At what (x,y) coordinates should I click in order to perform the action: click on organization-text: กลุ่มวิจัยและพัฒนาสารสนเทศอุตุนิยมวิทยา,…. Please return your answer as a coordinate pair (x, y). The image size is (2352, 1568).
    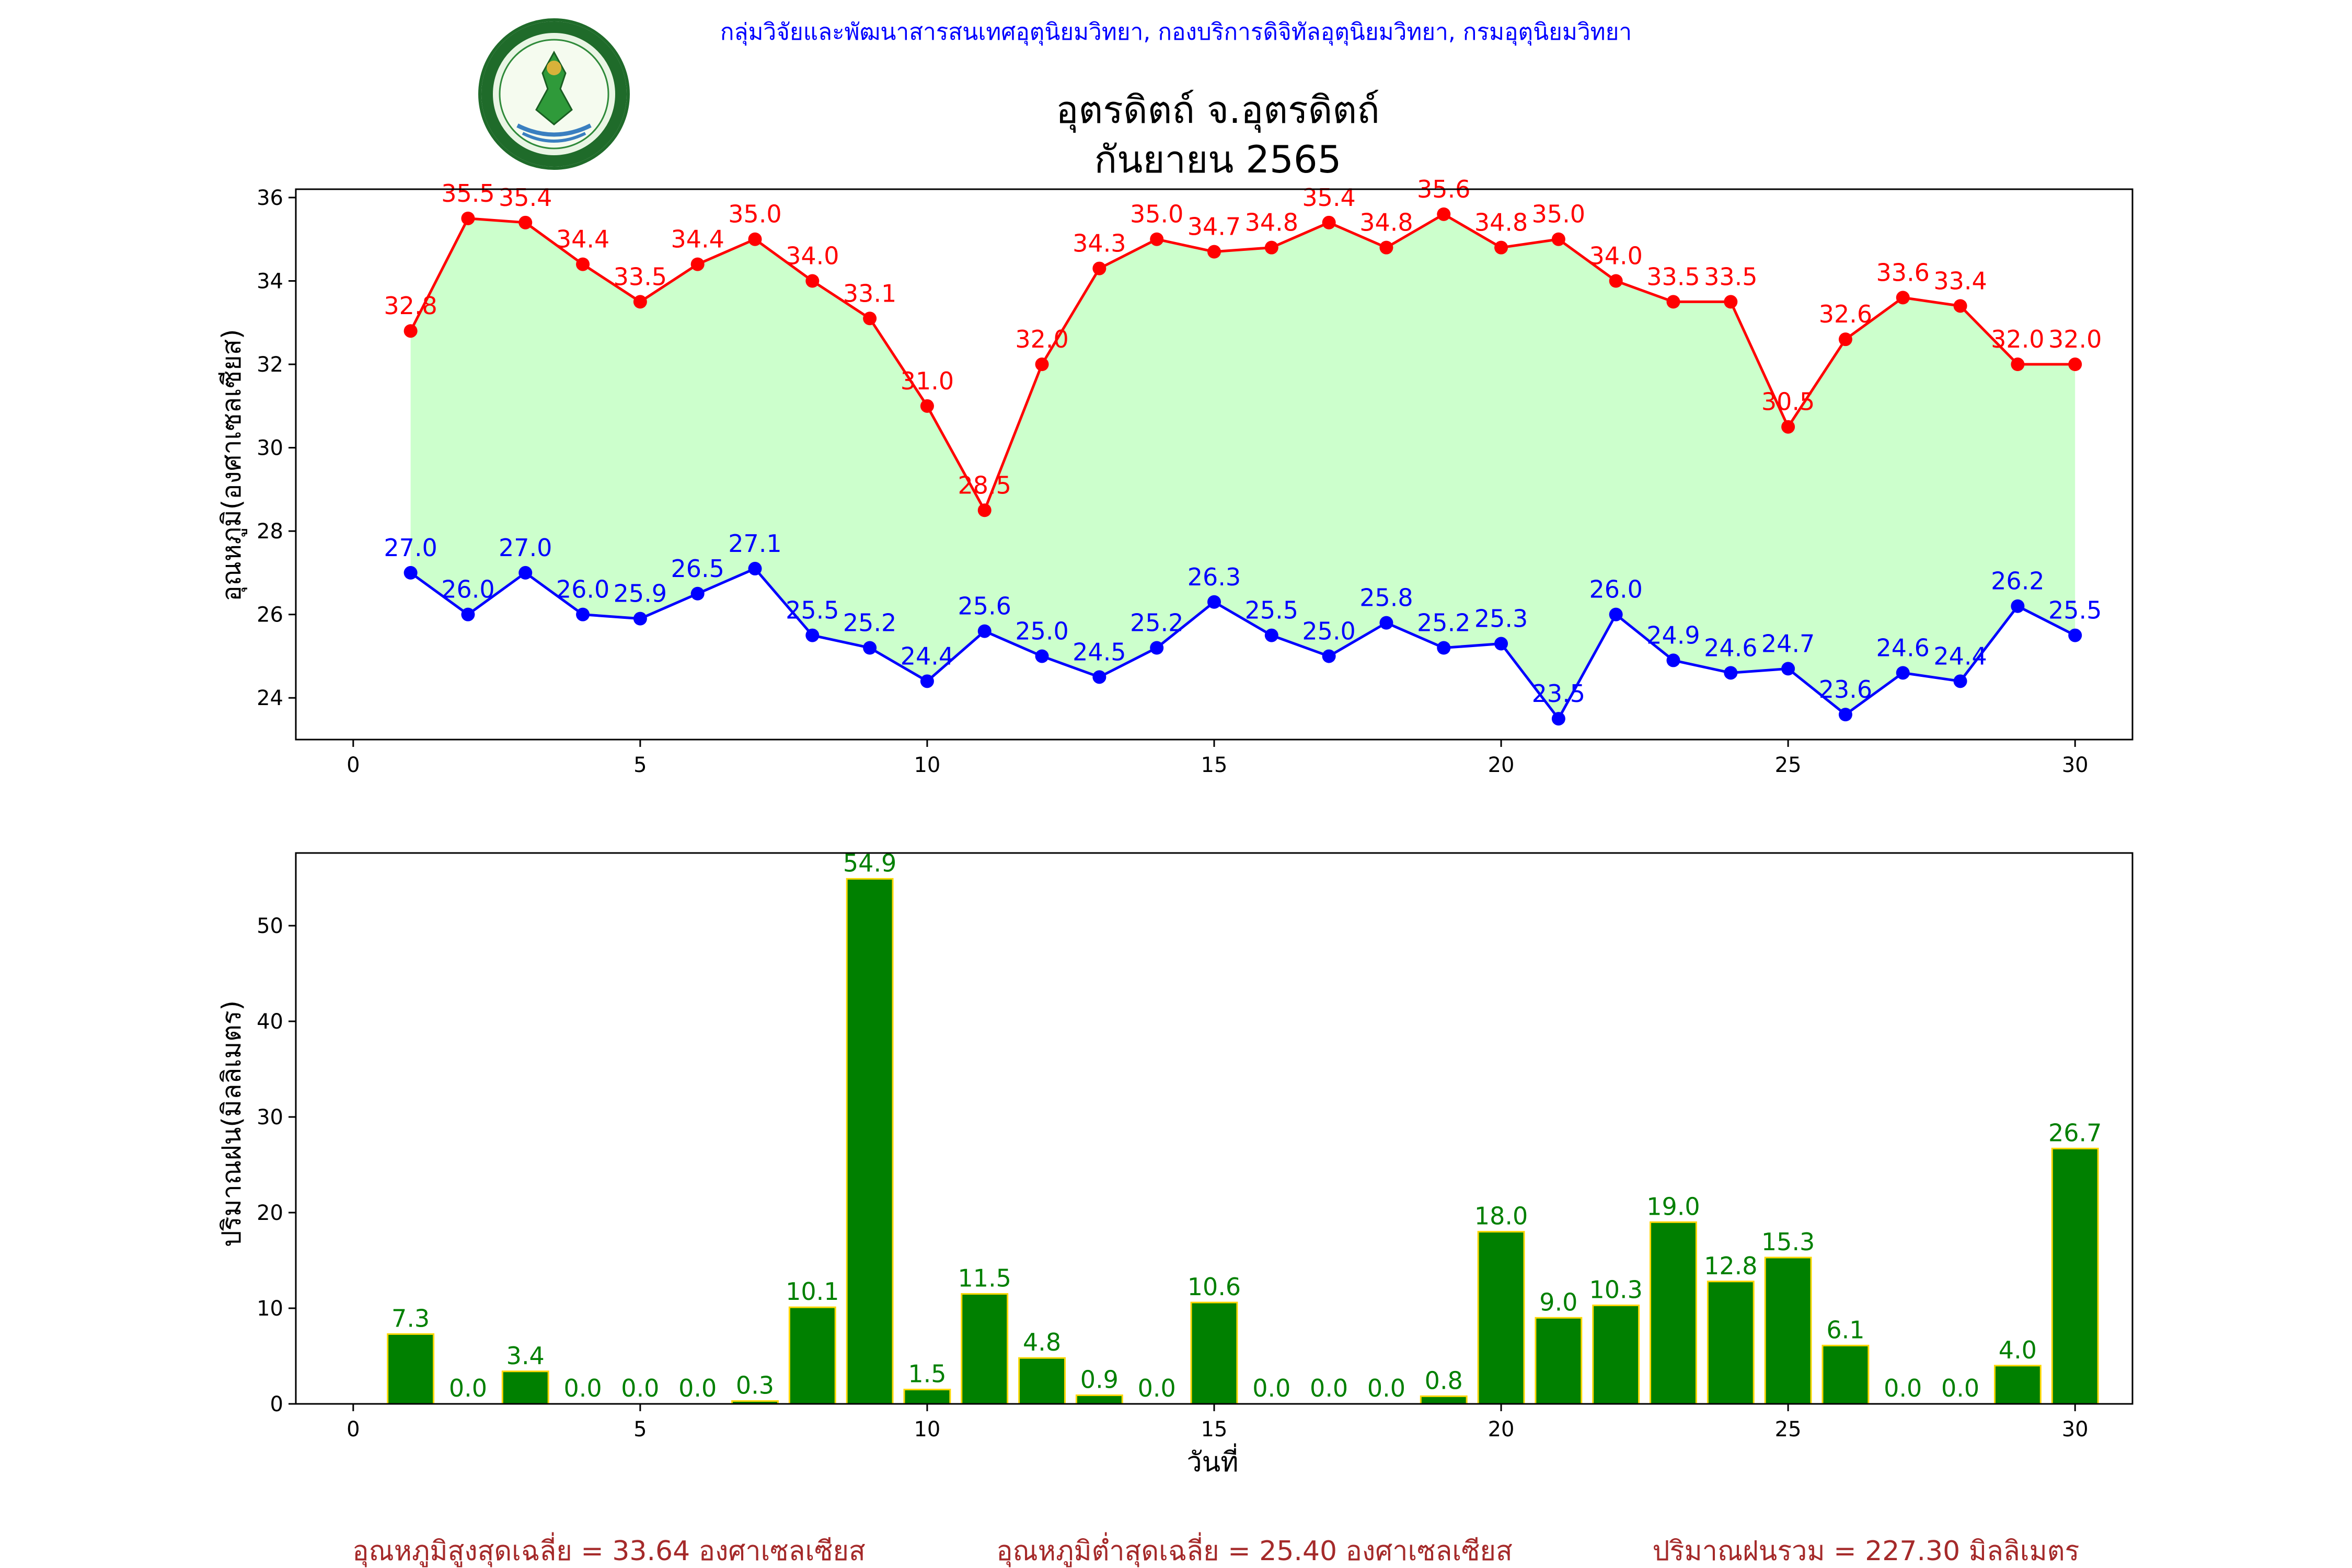
    Looking at the image, I should click on (1176, 32).